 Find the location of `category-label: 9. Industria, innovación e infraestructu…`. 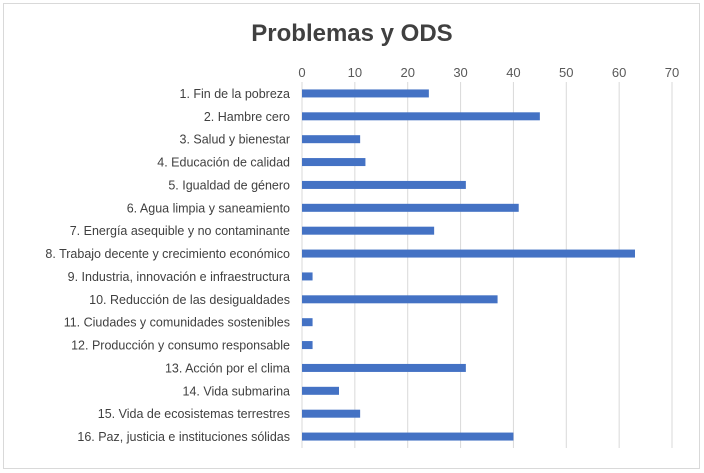

category-label: 9. Industria, innovación e infraestructu… is located at coordinates (179, 277).